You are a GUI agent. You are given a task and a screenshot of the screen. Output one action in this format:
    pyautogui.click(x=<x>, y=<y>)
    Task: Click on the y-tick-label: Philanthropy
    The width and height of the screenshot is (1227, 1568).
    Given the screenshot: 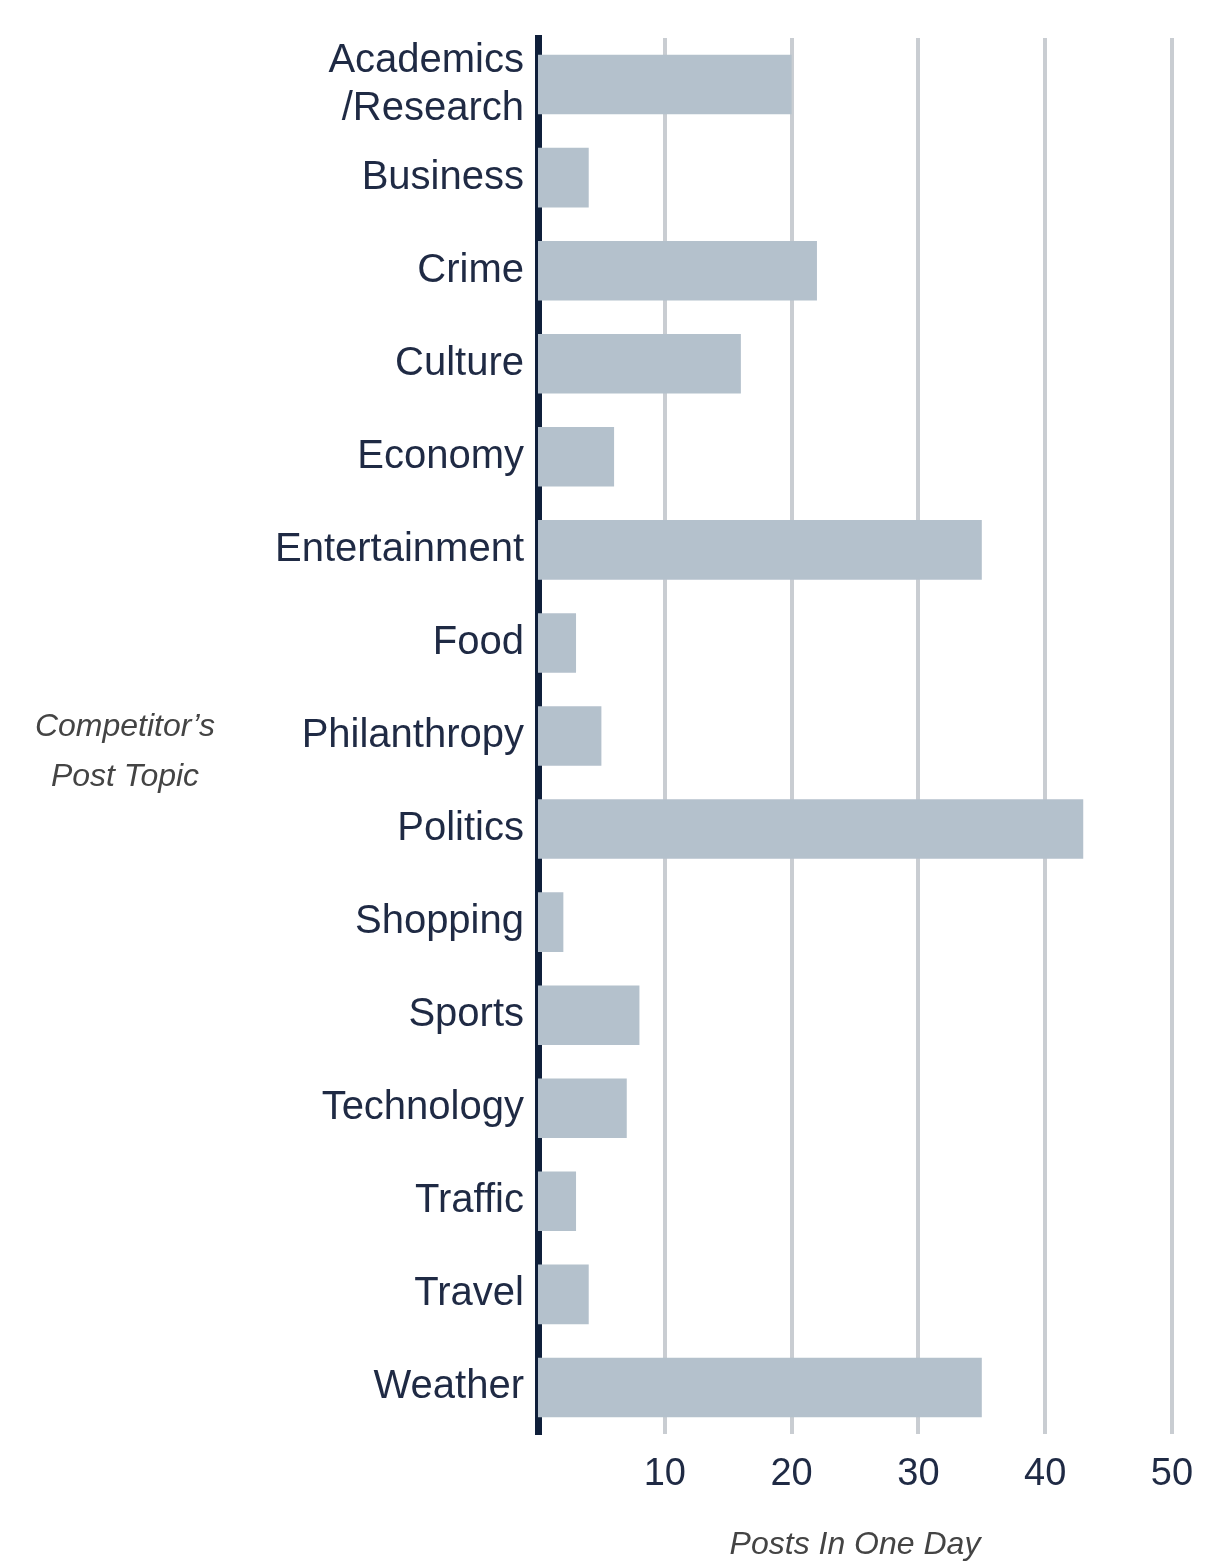 What is the action you would take?
    pyautogui.click(x=412, y=733)
    